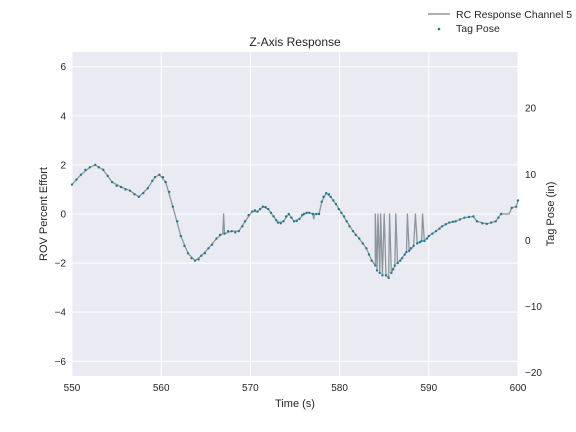 This screenshot has height=432, width=576. What do you see at coordinates (531, 175) in the screenshot?
I see `right-y-tick-label: 10` at bounding box center [531, 175].